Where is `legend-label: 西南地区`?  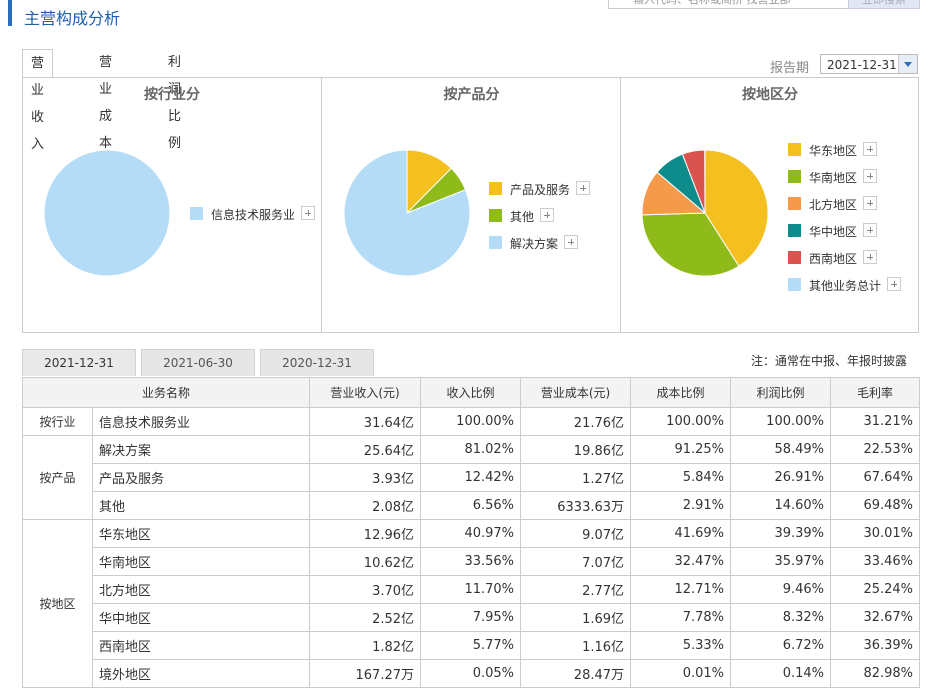 legend-label: 西南地区 is located at coordinates (833, 259).